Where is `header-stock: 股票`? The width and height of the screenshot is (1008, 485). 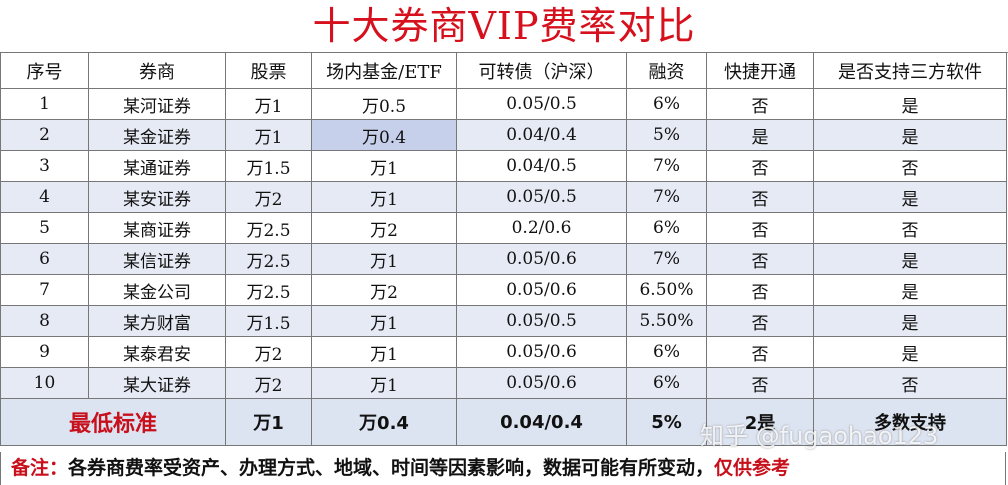
header-stock: 股票 is located at coordinates (268, 70).